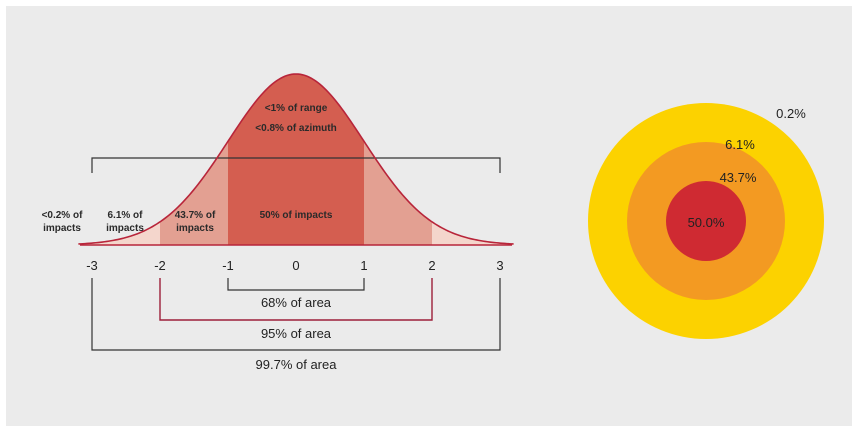 This screenshot has width=861, height=432. I want to click on center-impacts-label: 50% of impacts, so click(296, 215).